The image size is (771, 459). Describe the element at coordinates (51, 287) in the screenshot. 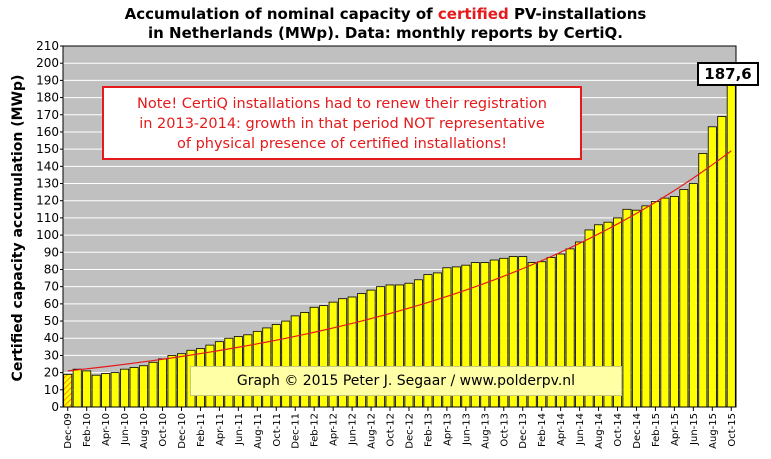

I see `y-tick-label: 70` at that location.